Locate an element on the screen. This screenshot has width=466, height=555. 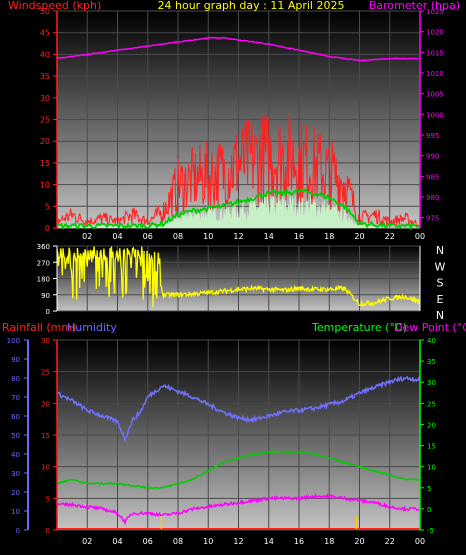
temp-tick-label: 15 is located at coordinates (431, 447).